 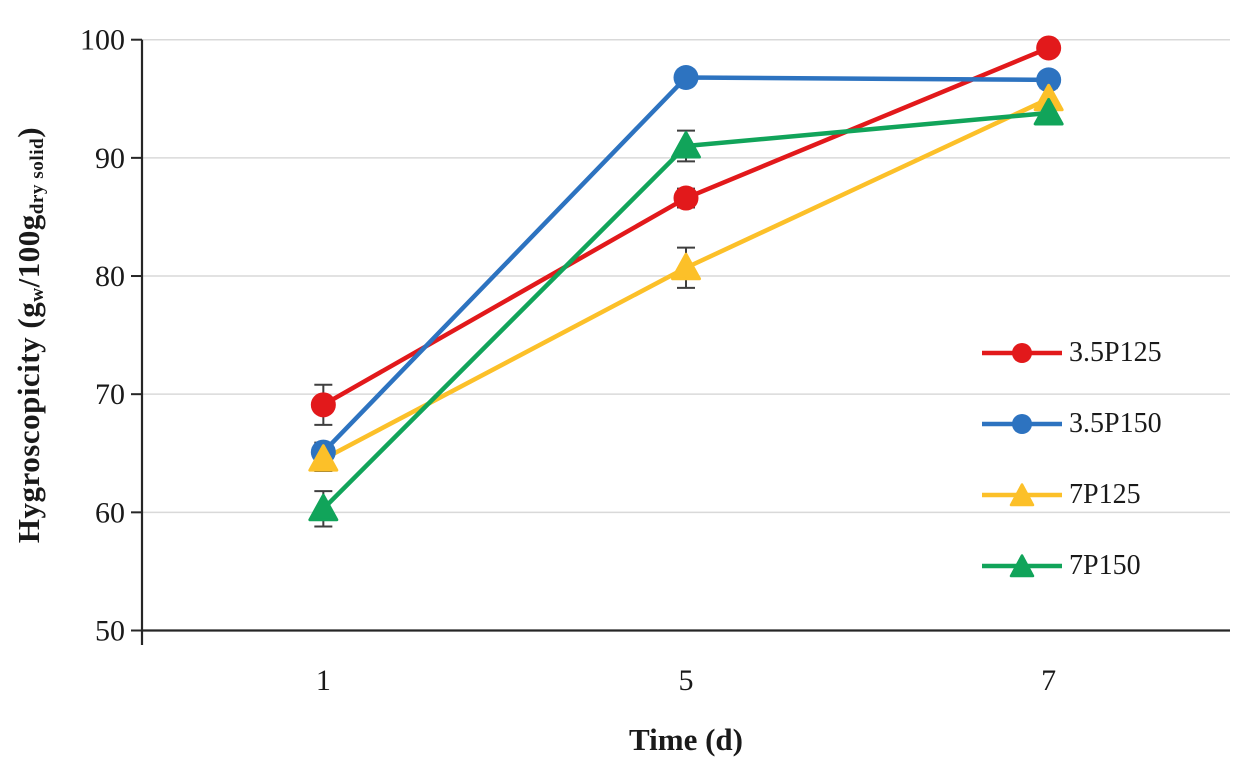 What do you see at coordinates (1115, 352) in the screenshot?
I see `legend-label: 3.5P125` at bounding box center [1115, 352].